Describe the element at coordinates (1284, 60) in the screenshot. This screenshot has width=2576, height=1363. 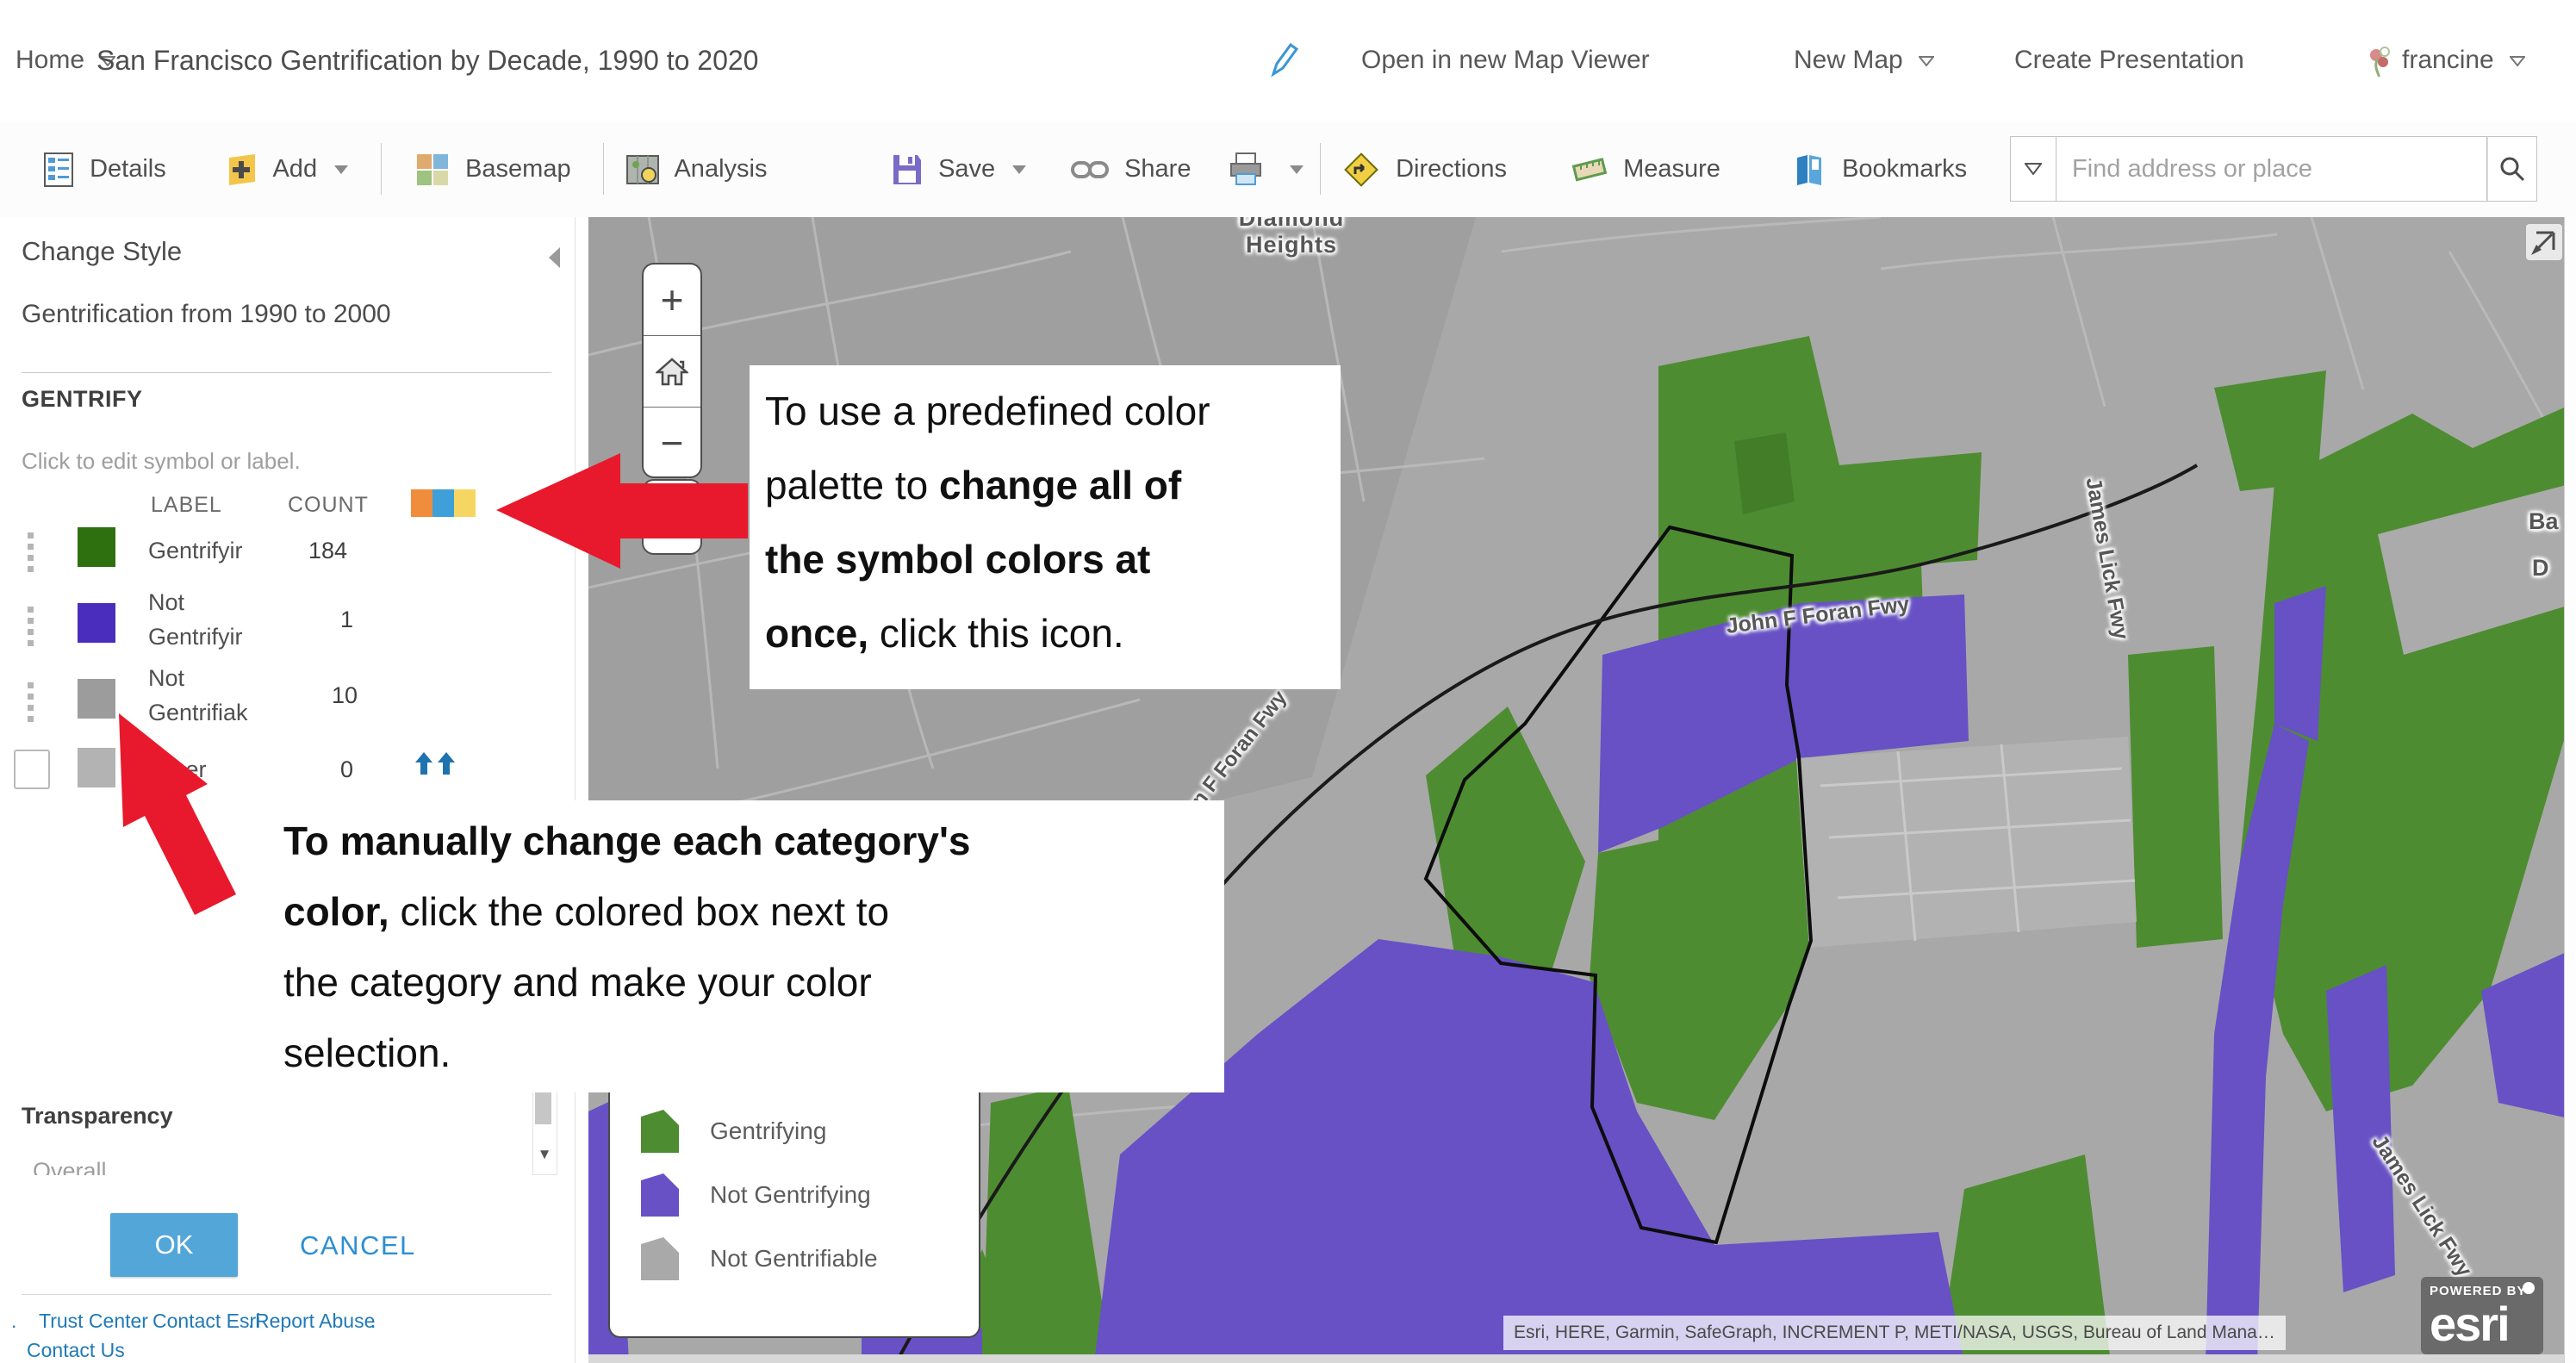
I see `edit-title-pencil-icon` at that location.